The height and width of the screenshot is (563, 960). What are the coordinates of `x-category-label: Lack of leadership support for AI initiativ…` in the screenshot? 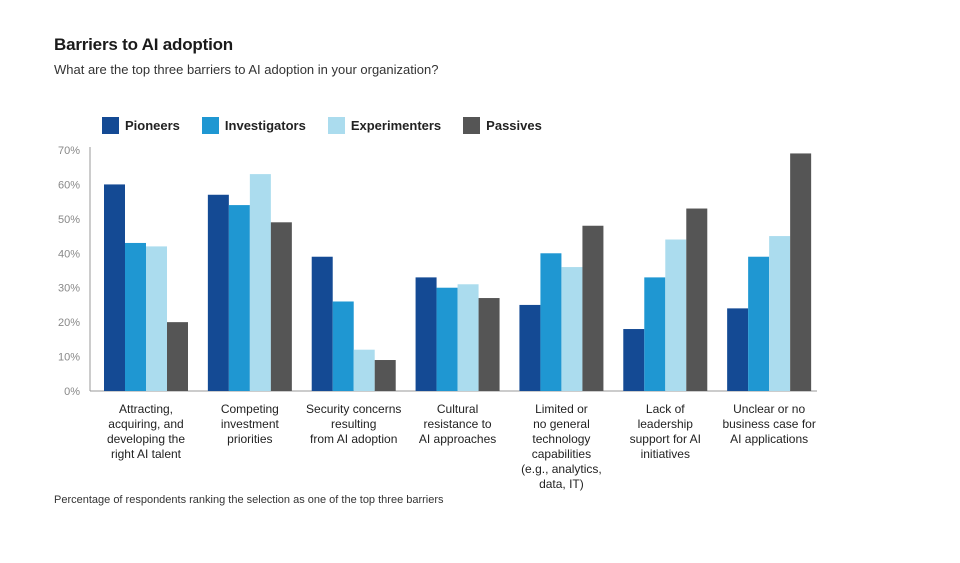 It's located at (665, 431).